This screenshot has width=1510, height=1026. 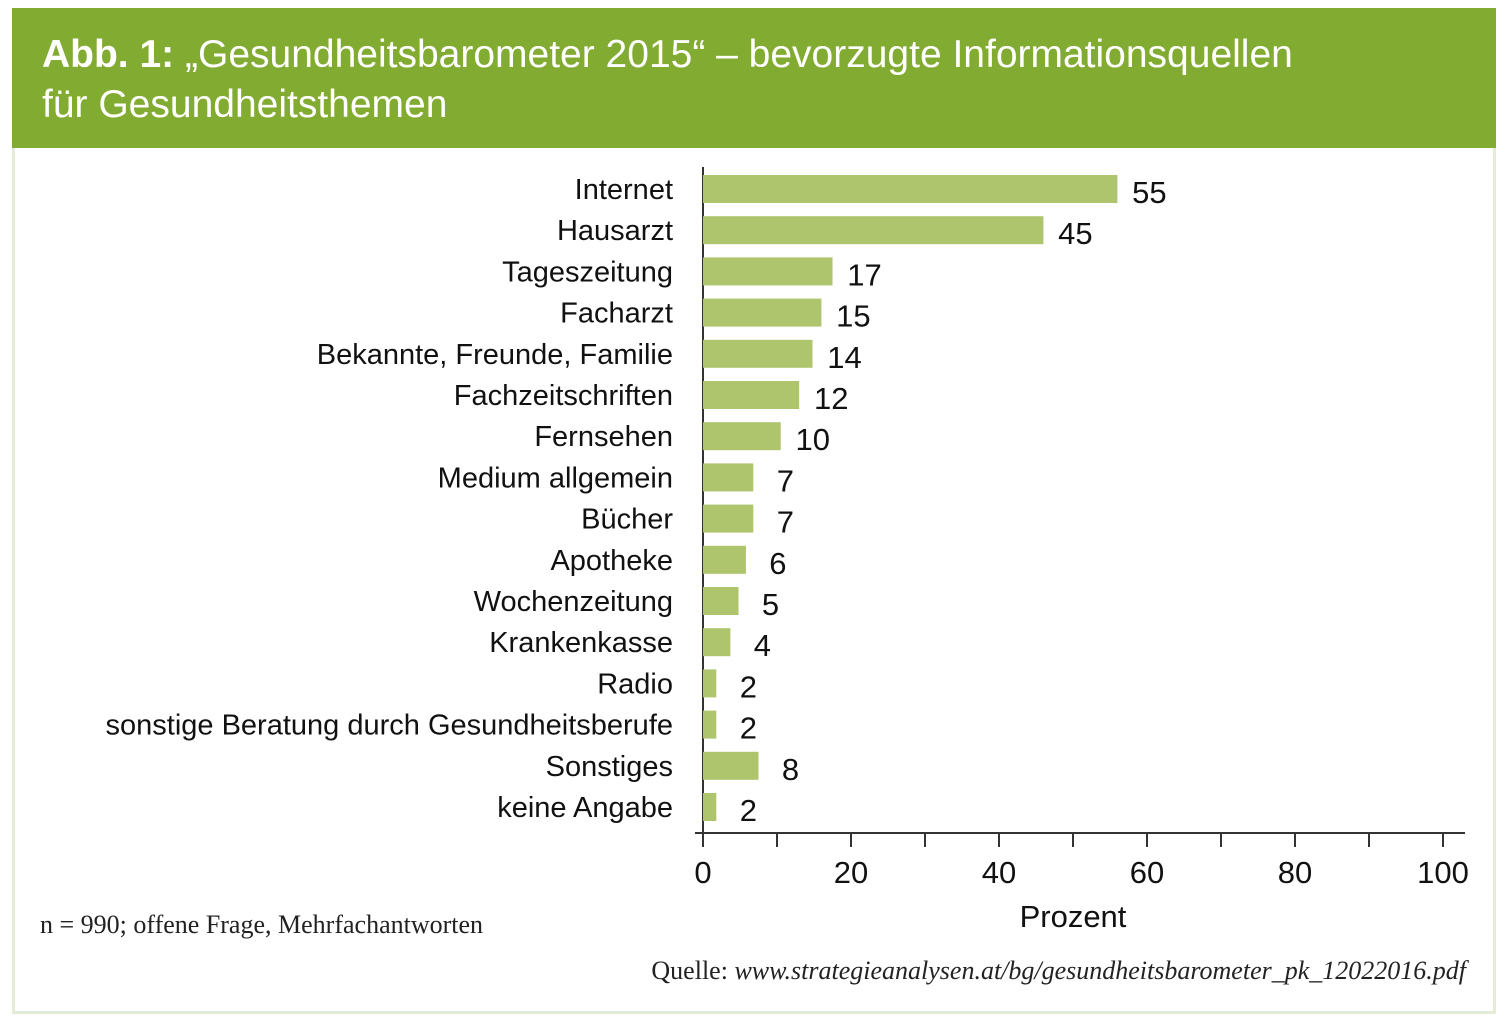 I want to click on category-label: keine Angabe, so click(x=585, y=808).